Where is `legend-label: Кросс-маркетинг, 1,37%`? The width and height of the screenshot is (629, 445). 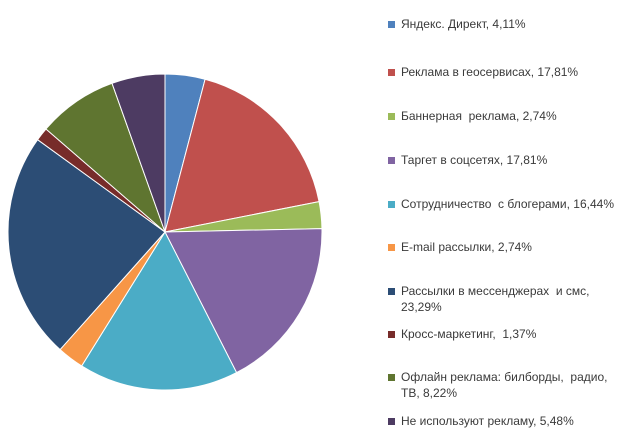 legend-label: Кросс-маркетинг, 1,37% is located at coordinates (469, 334).